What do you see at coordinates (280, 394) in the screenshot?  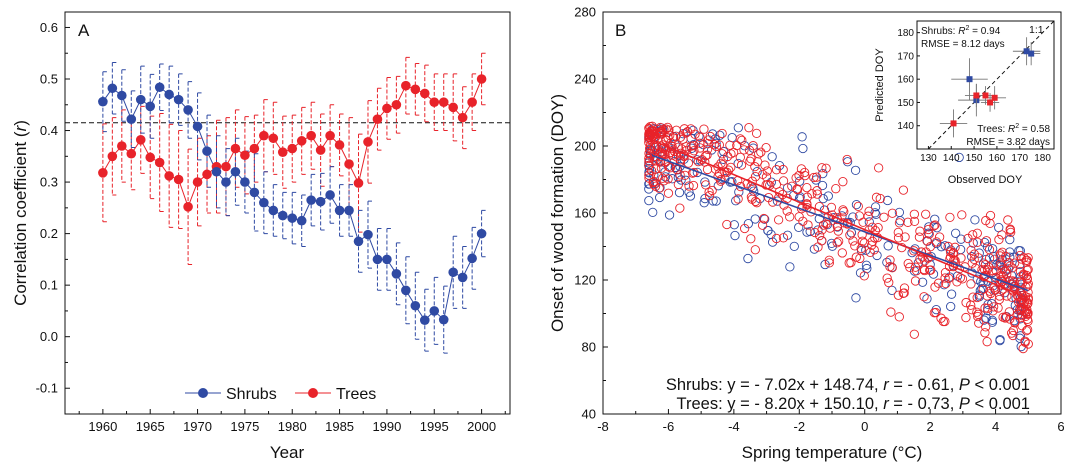 I see `panel-a-legend: Shrubs Trees` at bounding box center [280, 394].